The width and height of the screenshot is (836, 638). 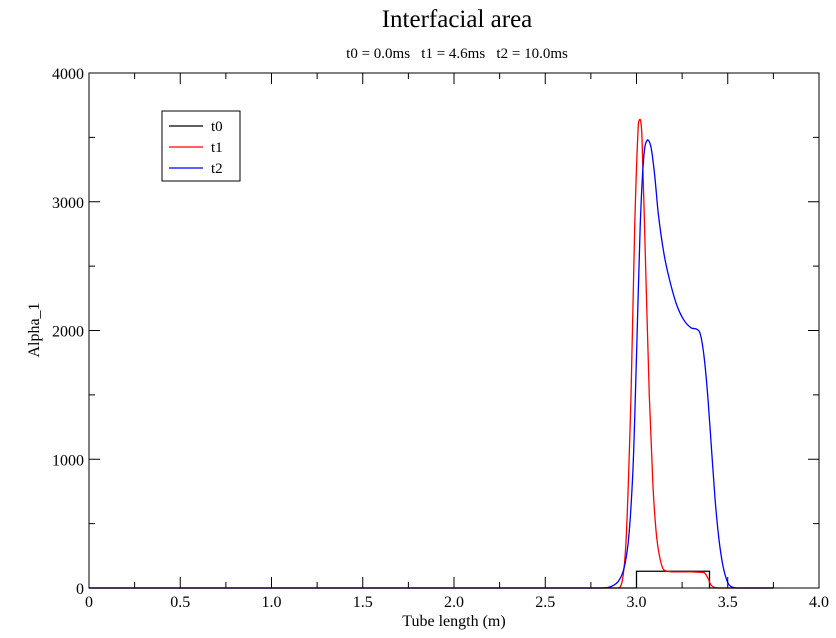 I want to click on y-axis-label: Alpha_1, so click(x=34, y=329).